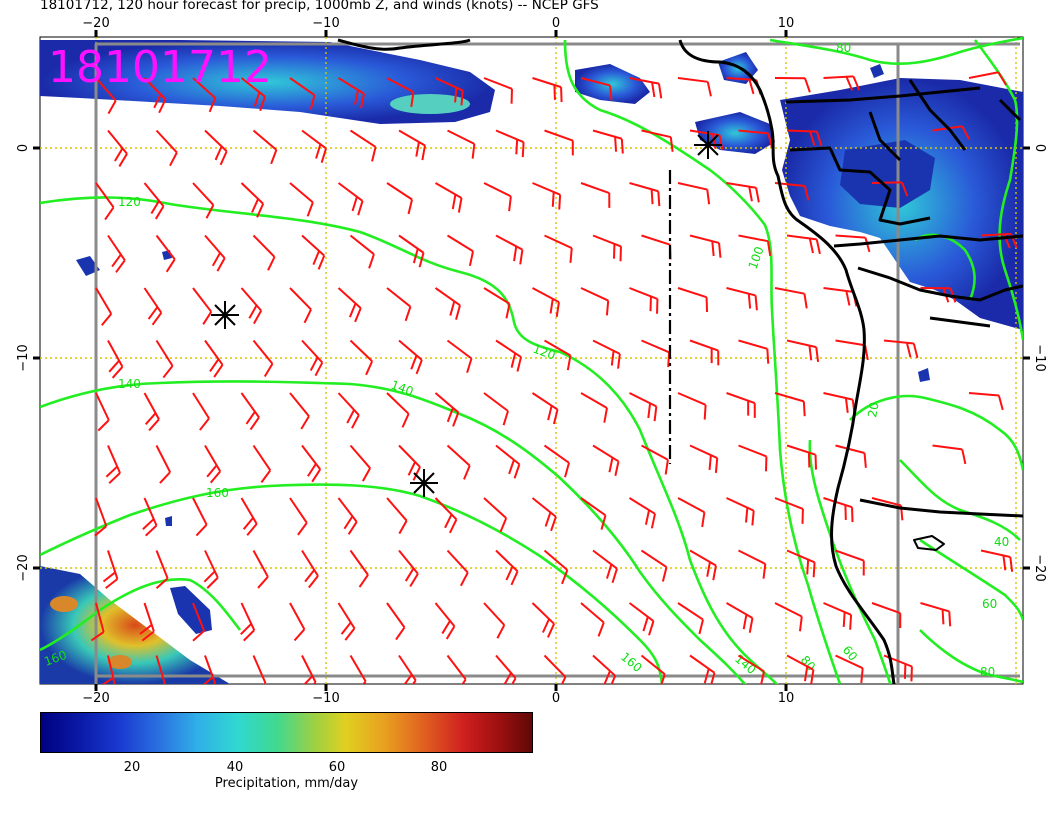 The width and height of the screenshot is (1056, 816). I want to click on lon-top-label: −20, so click(95, 23).